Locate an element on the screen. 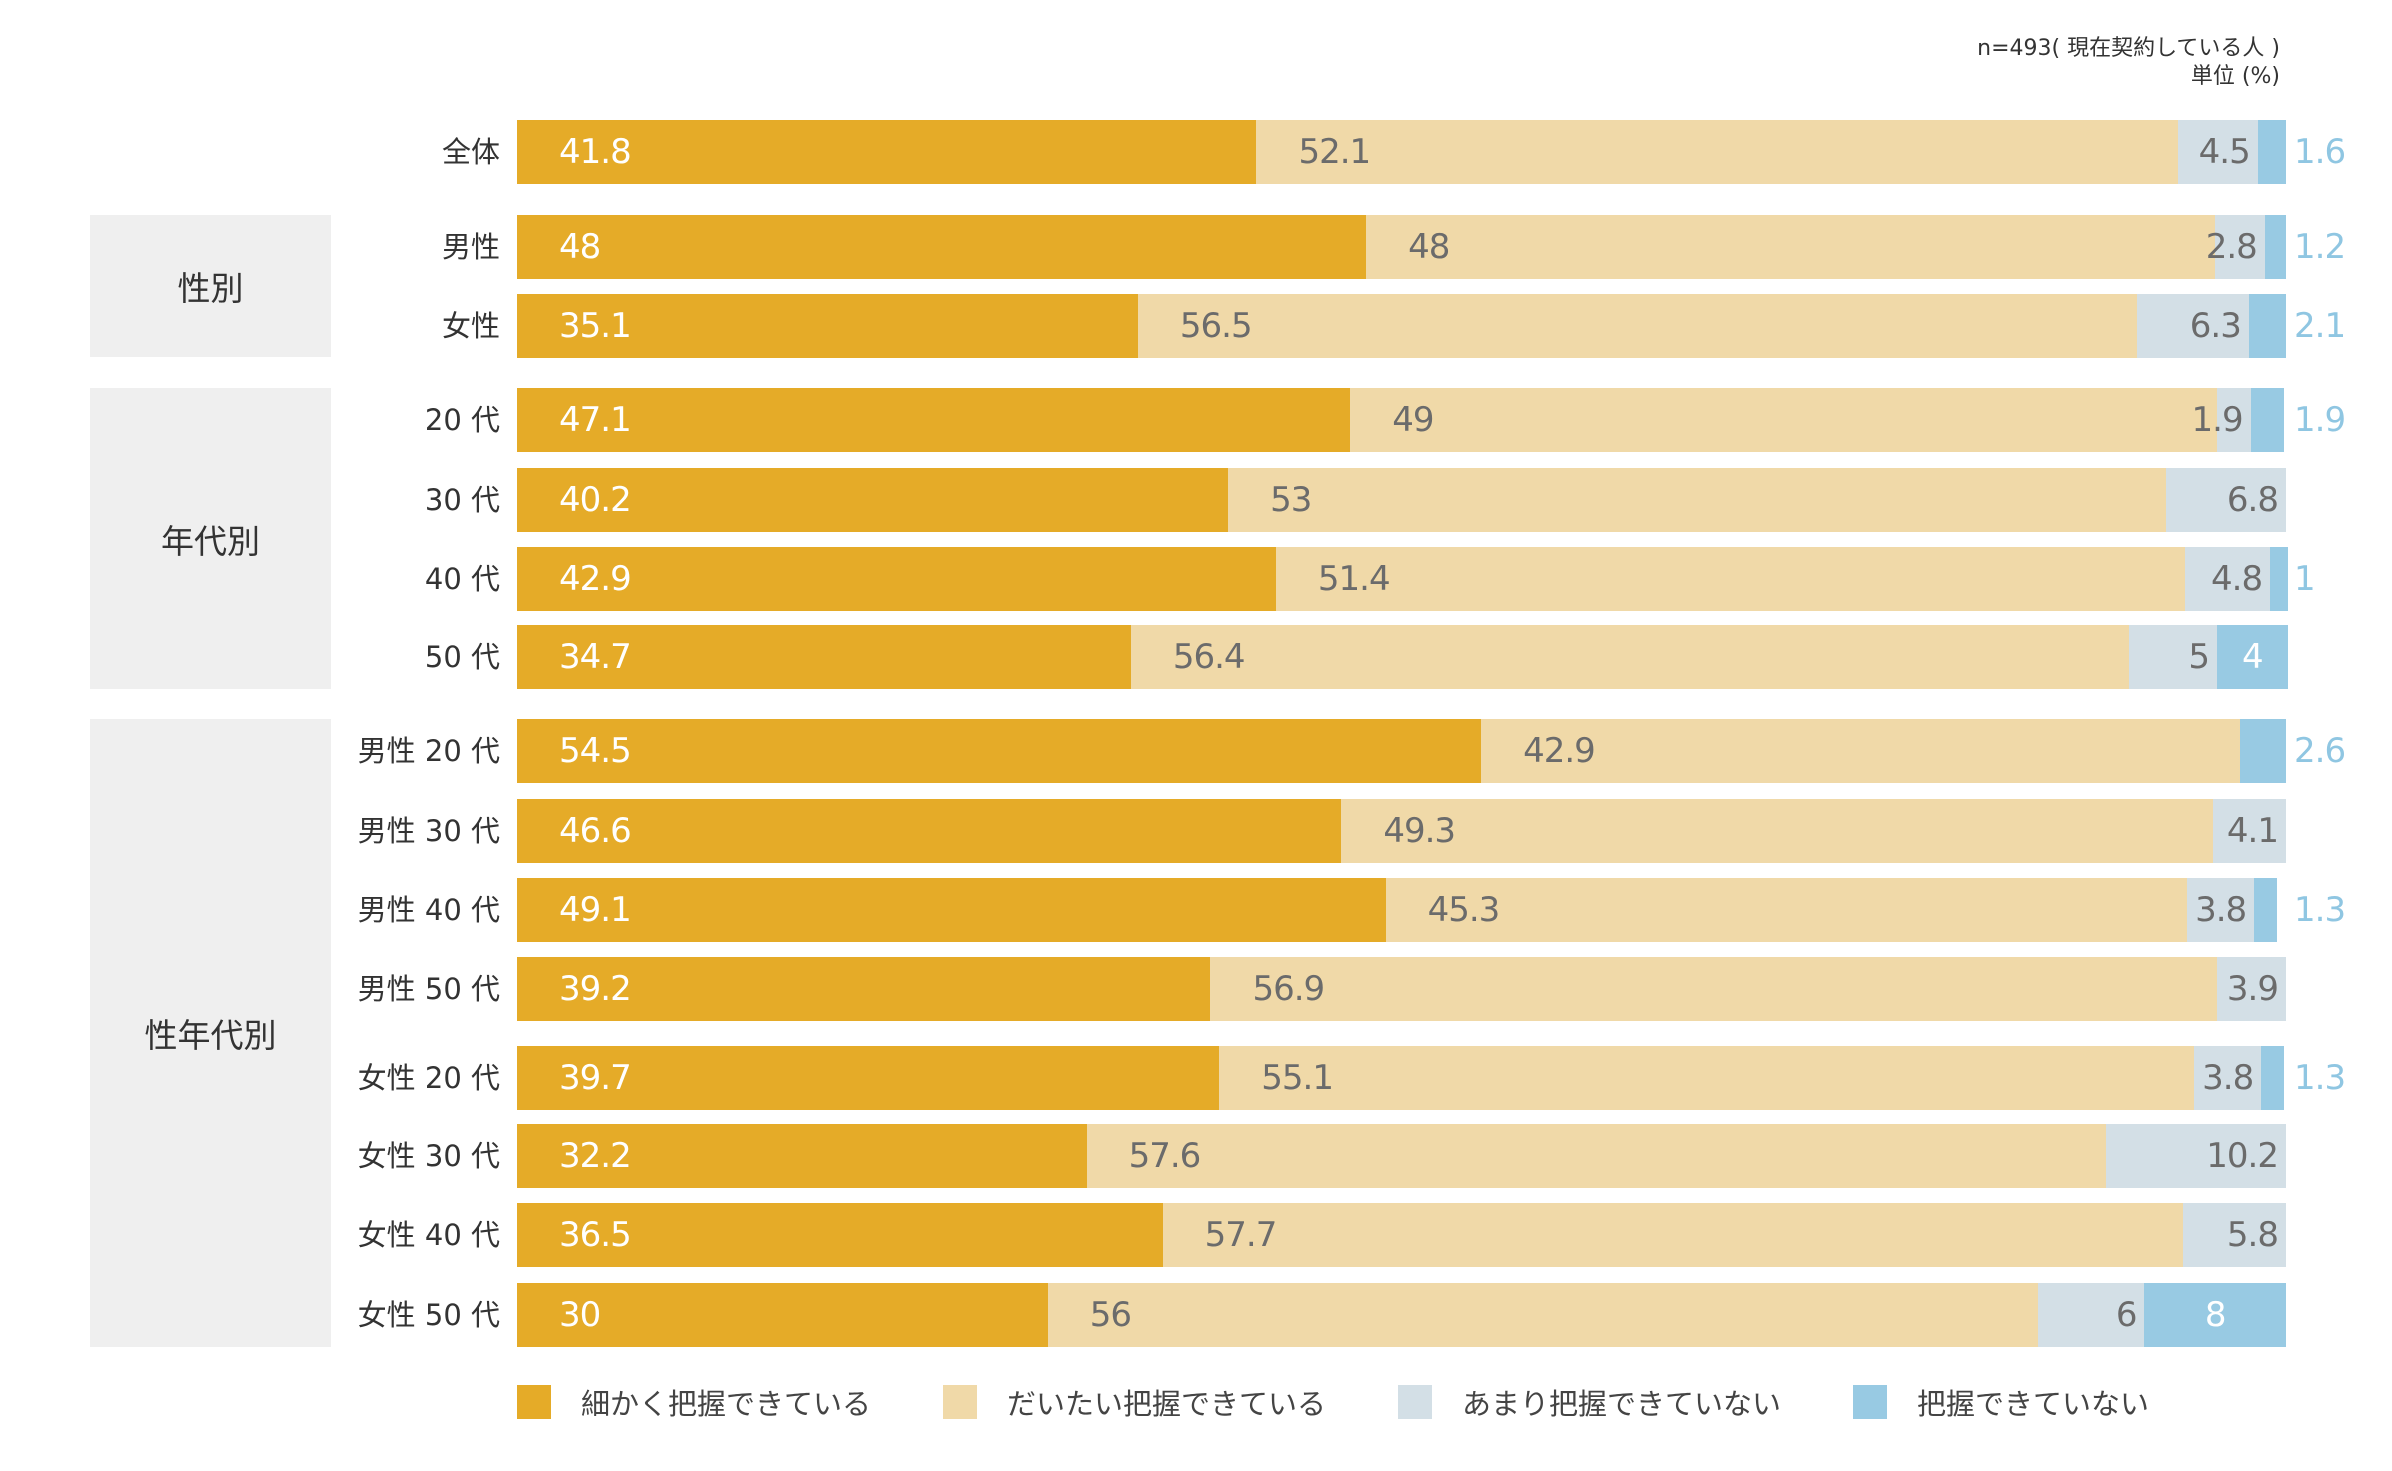 The width and height of the screenshot is (2392, 1471). data-label: 1.9 is located at coordinates (2217, 420).